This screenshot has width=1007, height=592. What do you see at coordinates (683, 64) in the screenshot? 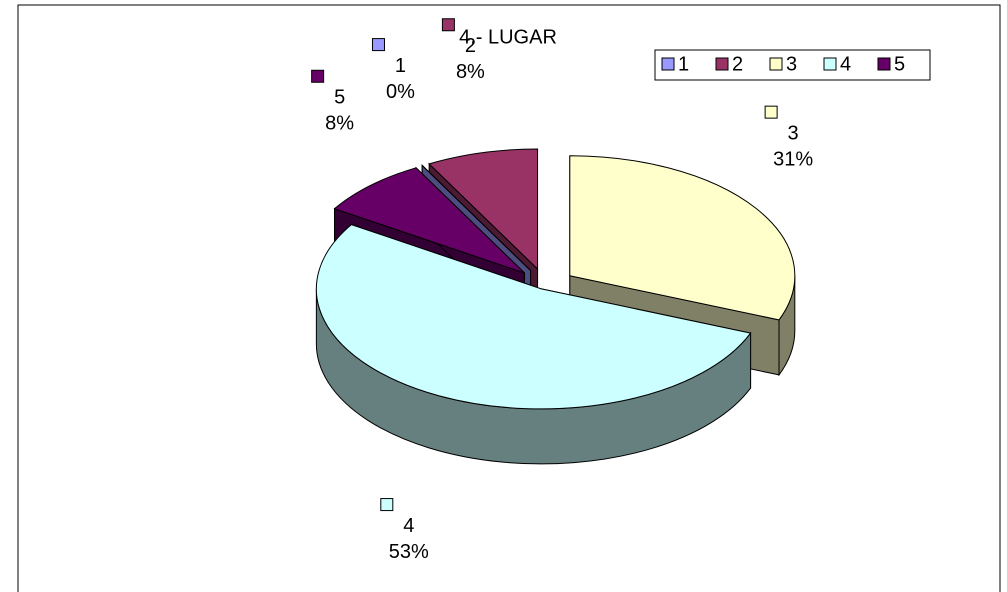
I see `legend-label: 1` at bounding box center [683, 64].